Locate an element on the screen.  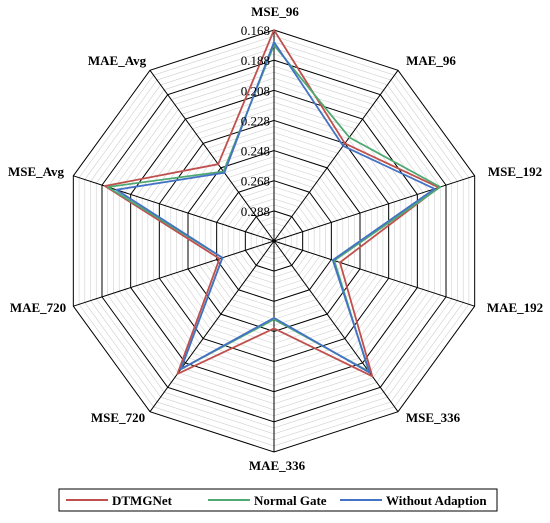
legend-box is located at coordinates (278, 500).